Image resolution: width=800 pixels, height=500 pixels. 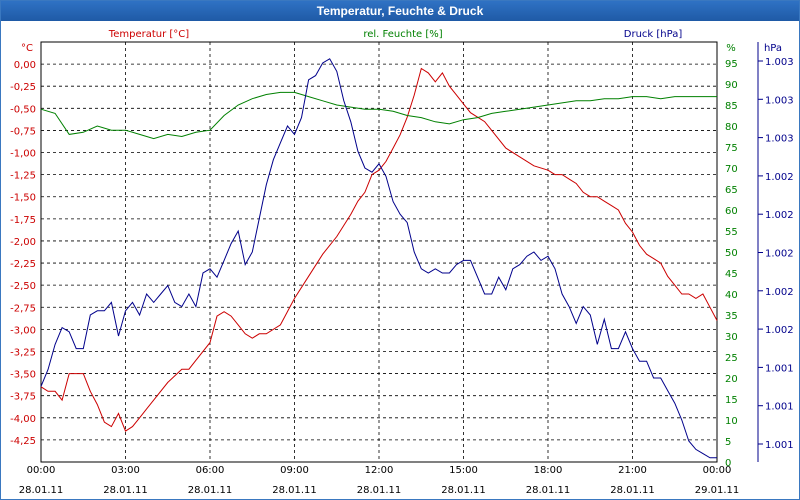 What do you see at coordinates (773, 48) in the screenshot?
I see `pressure-unit-label: hPa` at bounding box center [773, 48].